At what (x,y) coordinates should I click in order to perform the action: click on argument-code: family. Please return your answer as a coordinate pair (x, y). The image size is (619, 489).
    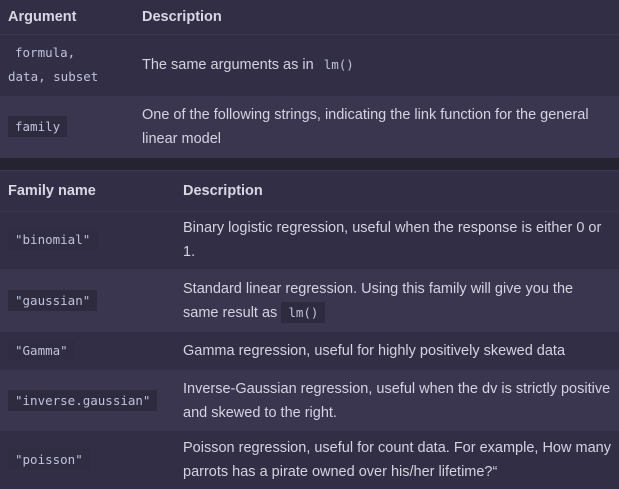
    Looking at the image, I should click on (38, 126).